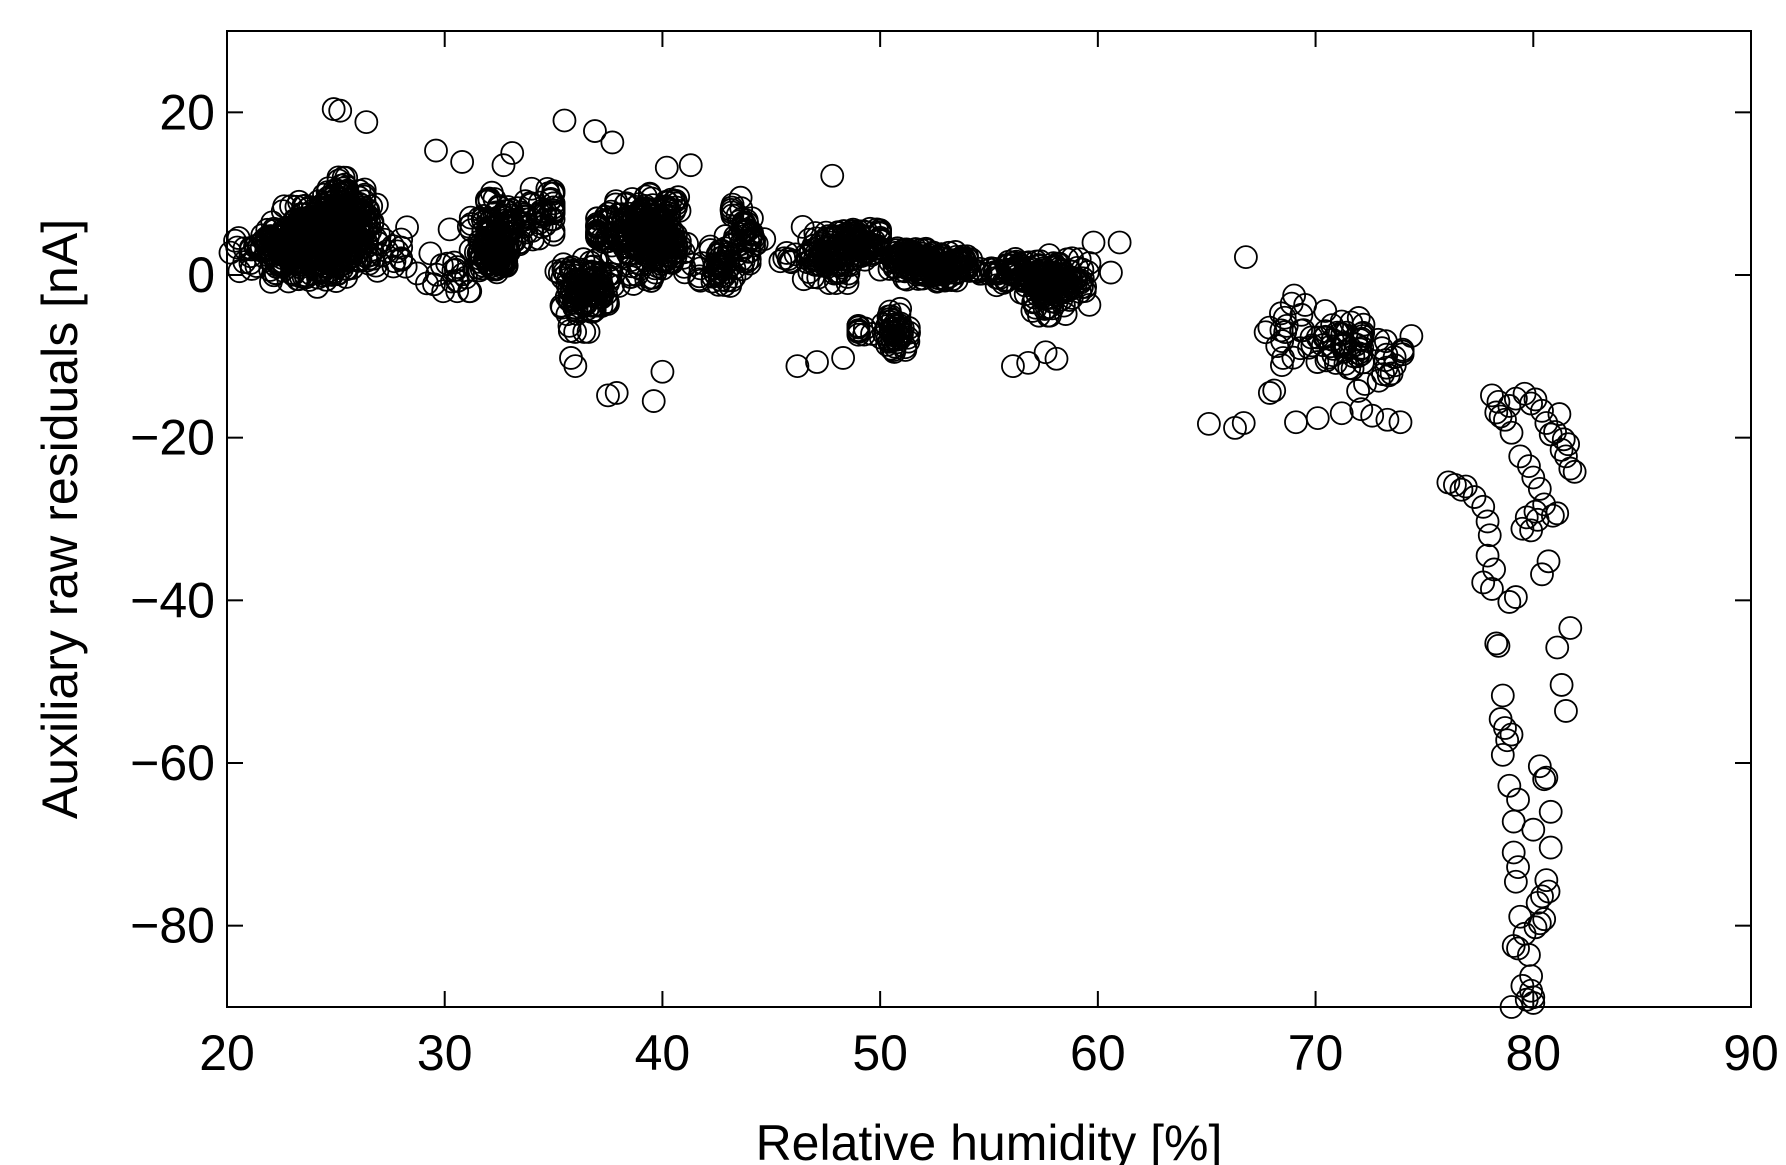 The width and height of the screenshot is (1786, 1165). Describe the element at coordinates (1098, 1053) in the screenshot. I see `x-tick-label: 60` at that location.